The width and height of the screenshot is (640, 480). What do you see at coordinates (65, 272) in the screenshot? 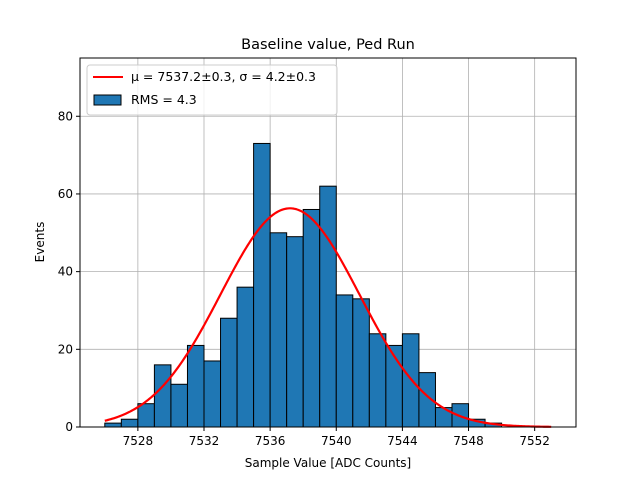
I see `y-tick-label: 40` at bounding box center [65, 272].